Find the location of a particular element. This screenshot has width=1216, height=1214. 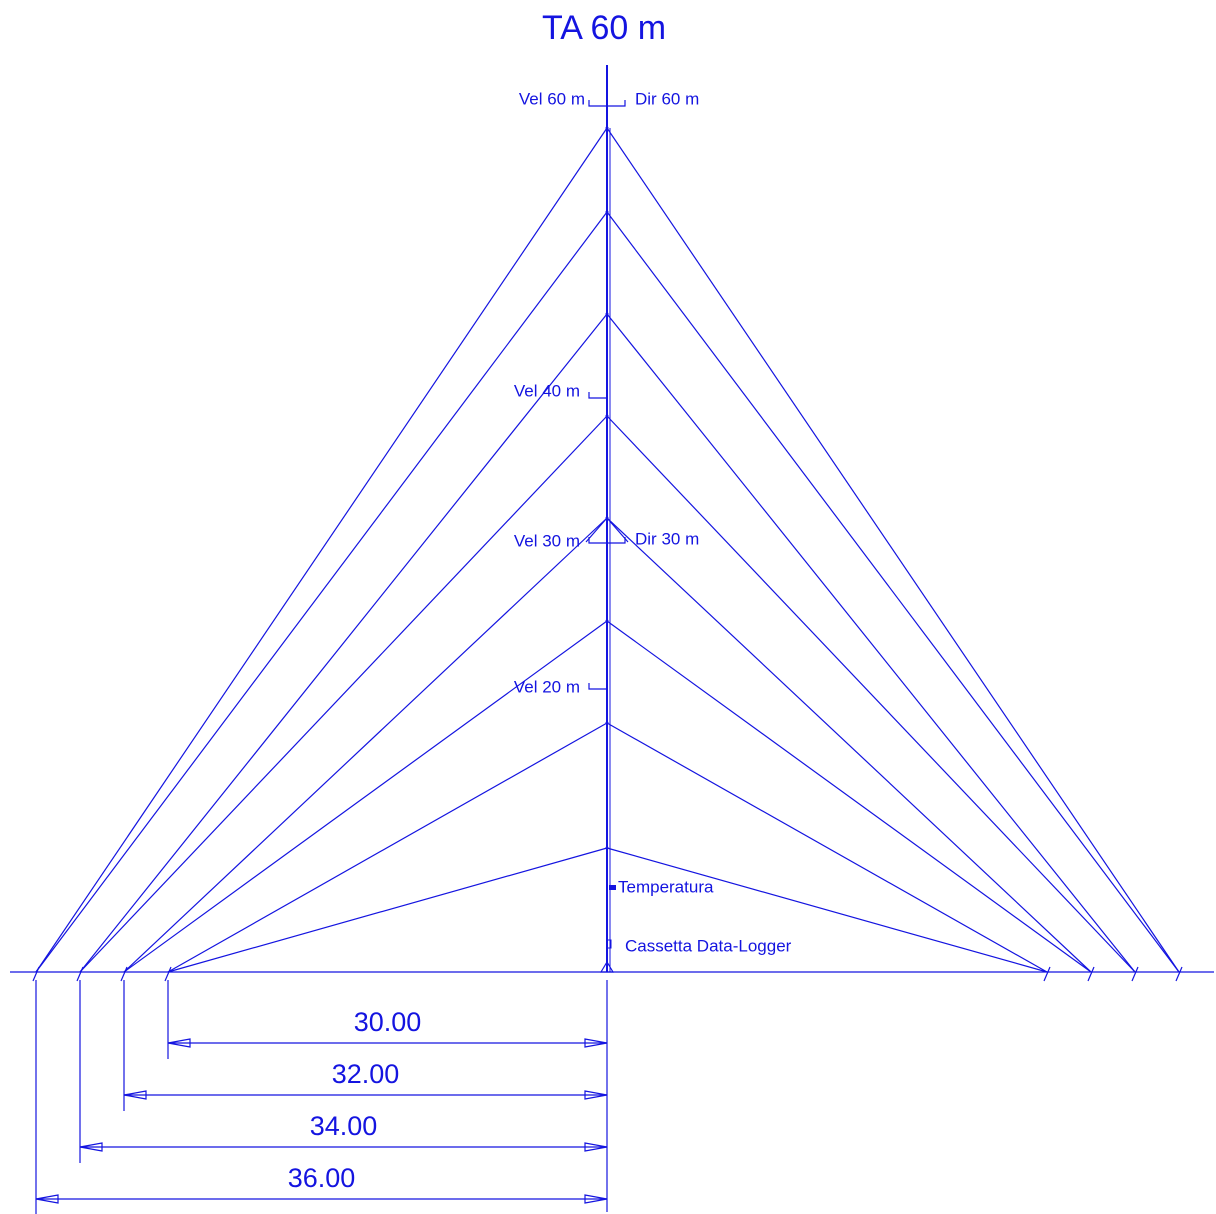

dimension-label: 36.00 is located at coordinates (322, 1178).